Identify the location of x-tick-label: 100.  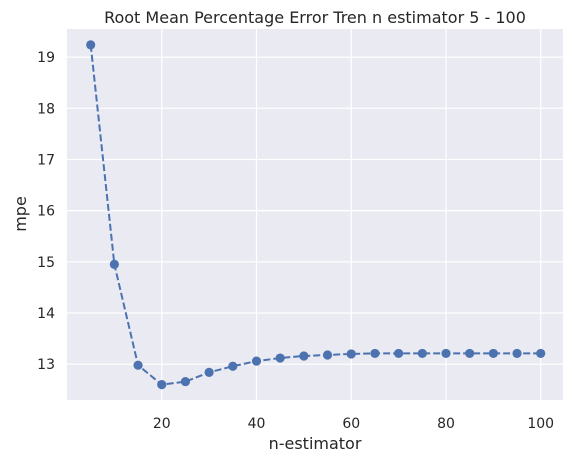
(540, 424).